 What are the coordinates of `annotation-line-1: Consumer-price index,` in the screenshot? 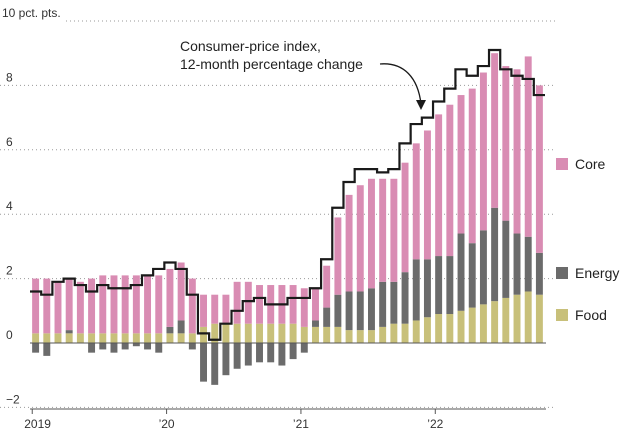 It's located at (250, 46).